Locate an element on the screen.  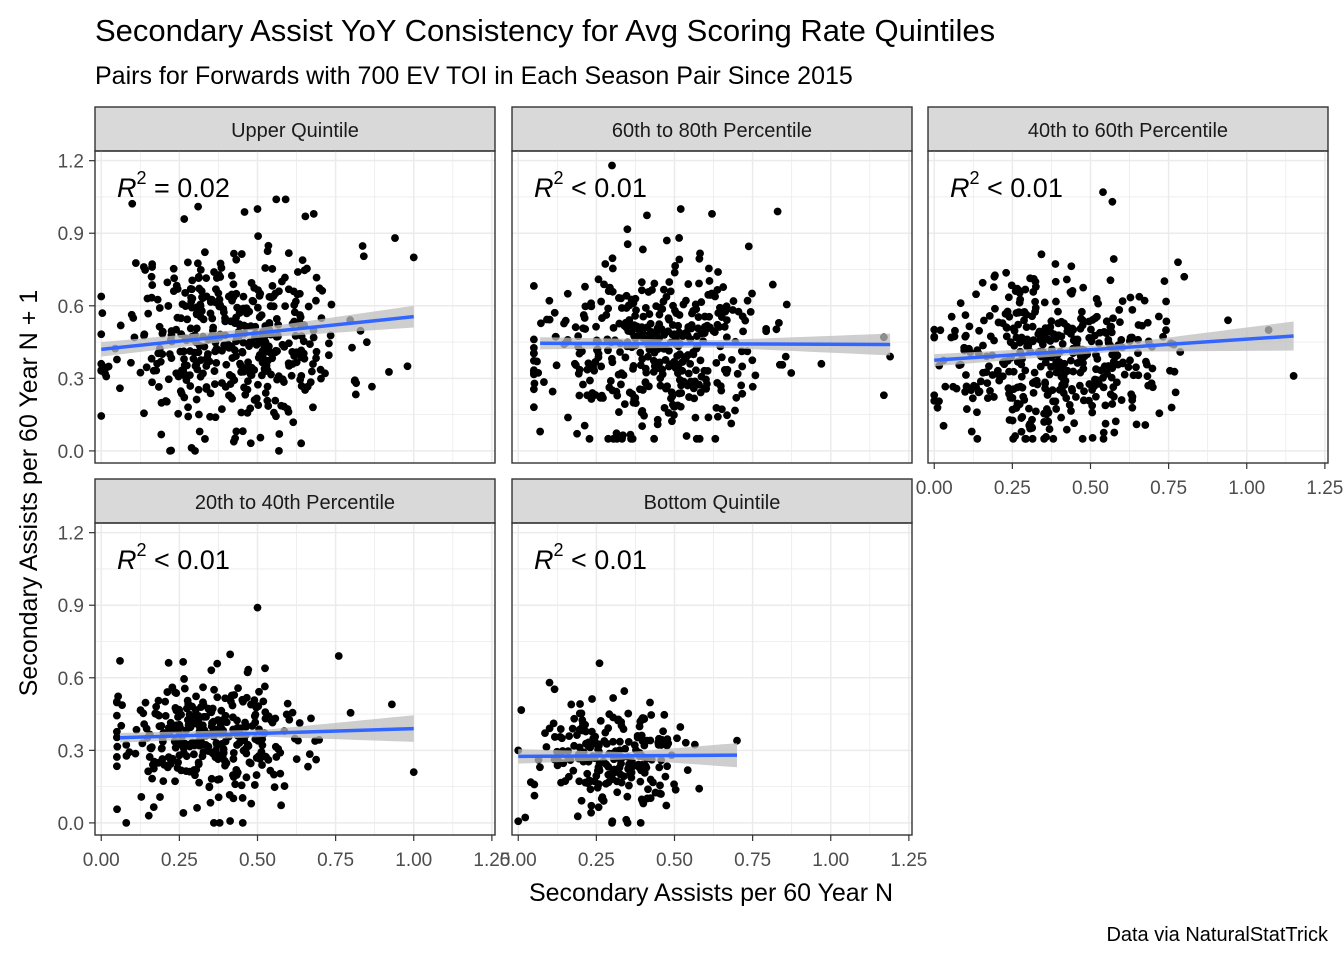
r-squared-label: R2 < 0.01 is located at coordinates (1006, 185).